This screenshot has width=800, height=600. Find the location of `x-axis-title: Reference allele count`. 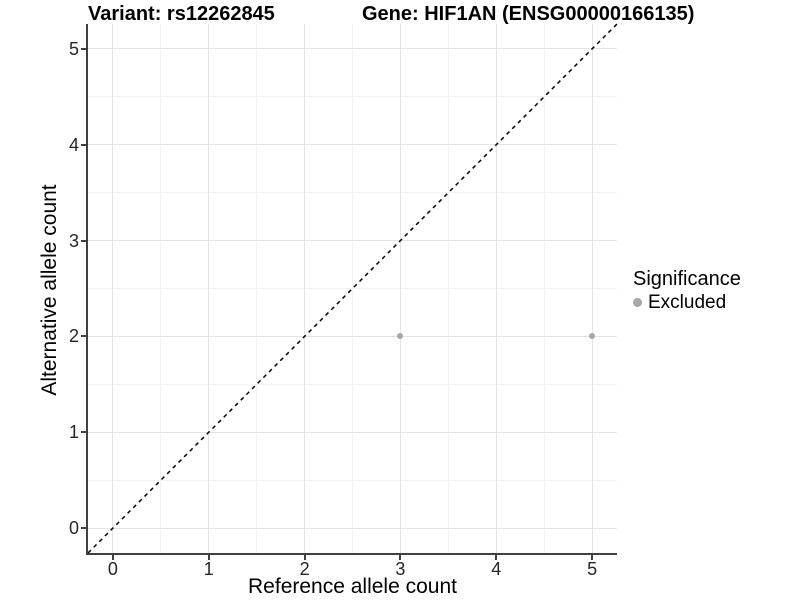

x-axis-title: Reference allele count is located at coordinates (352, 586).